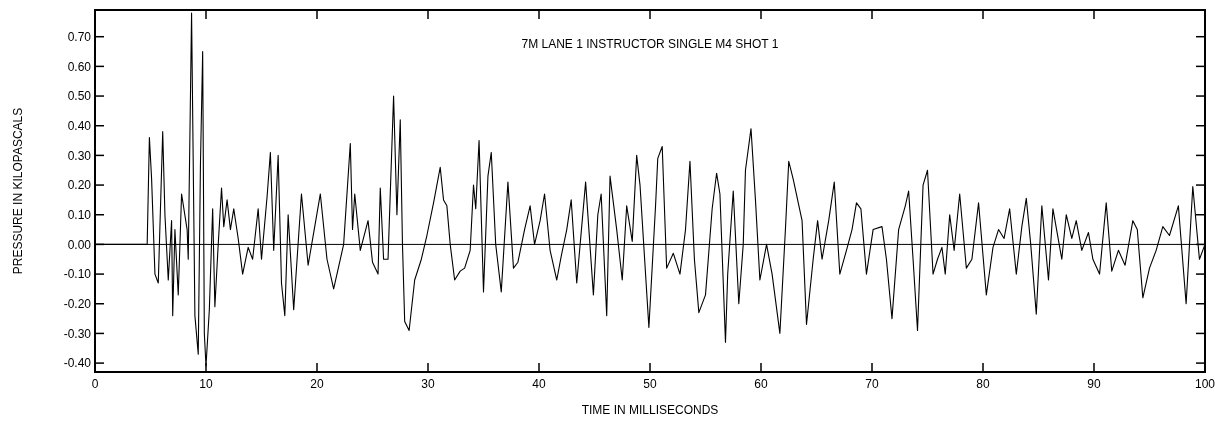 The image size is (1215, 426). What do you see at coordinates (77, 274) in the screenshot?
I see `y-tick-label: -0.10` at bounding box center [77, 274].